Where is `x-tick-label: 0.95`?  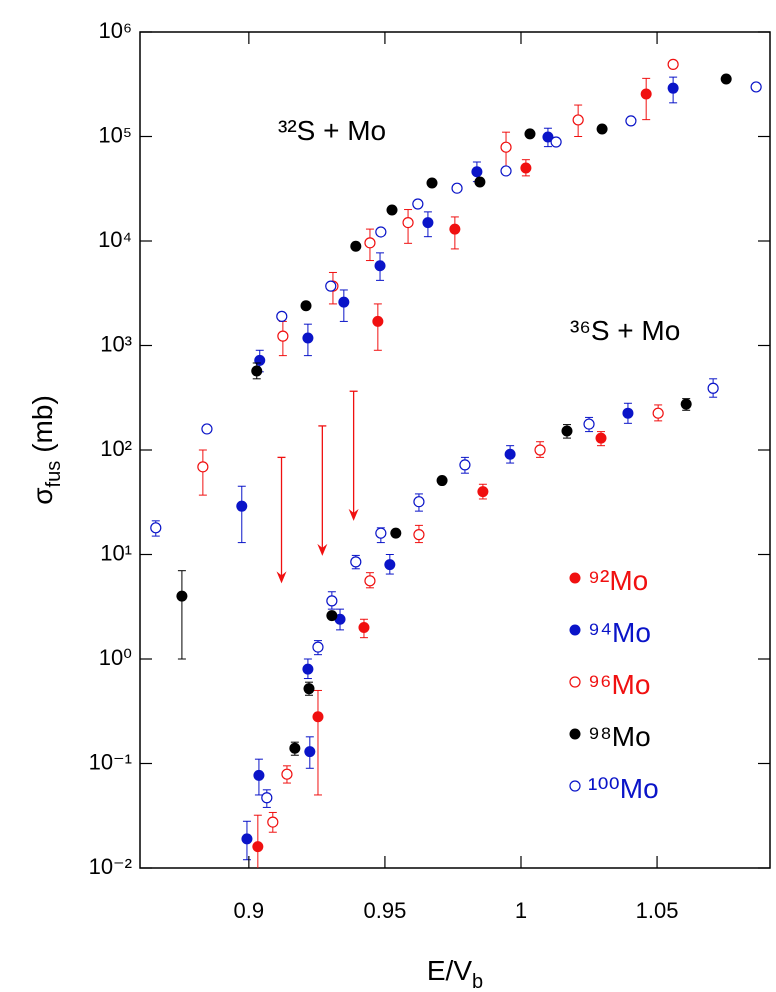
x-tick-label: 0.95 is located at coordinates (385, 910).